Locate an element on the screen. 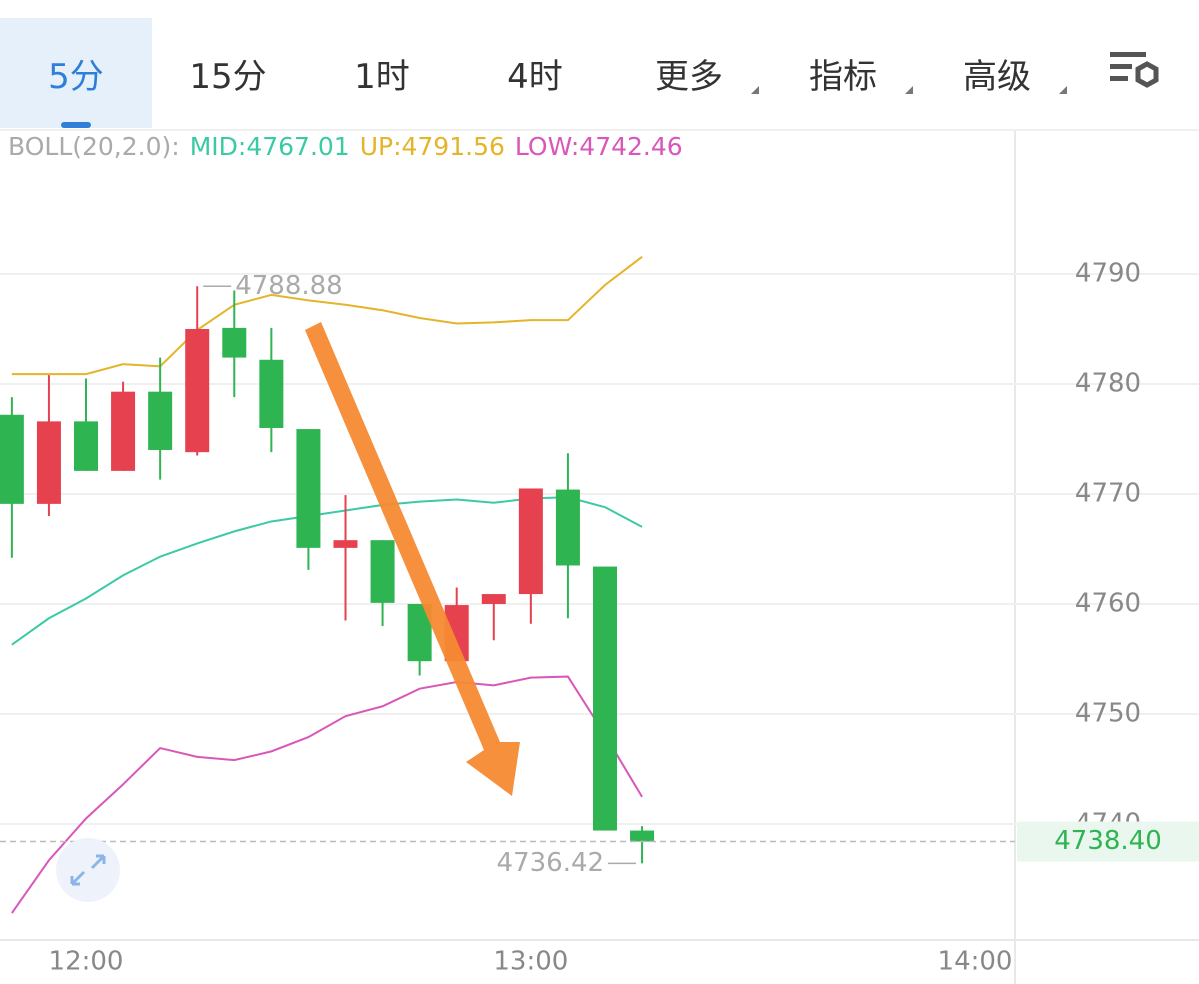  zoom-button is located at coordinates (88, 870).